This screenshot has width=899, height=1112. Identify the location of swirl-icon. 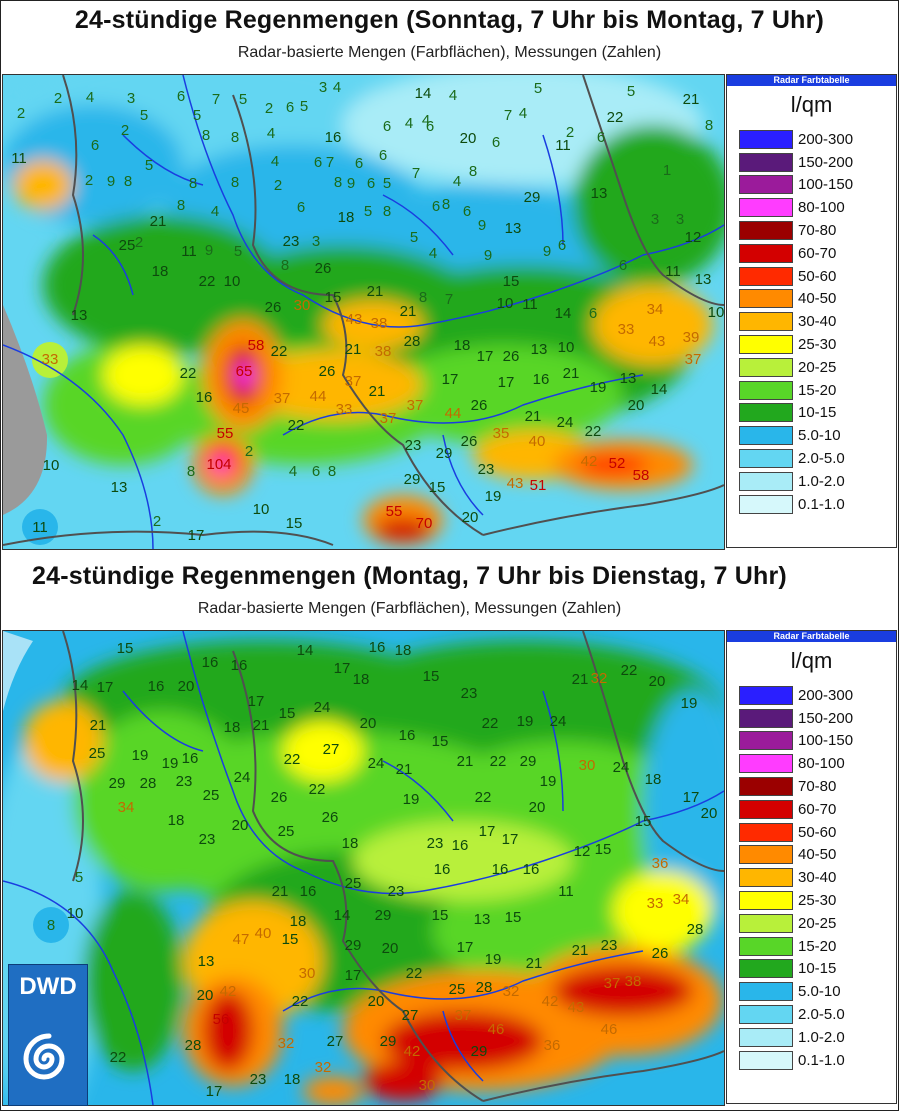
(44, 1056).